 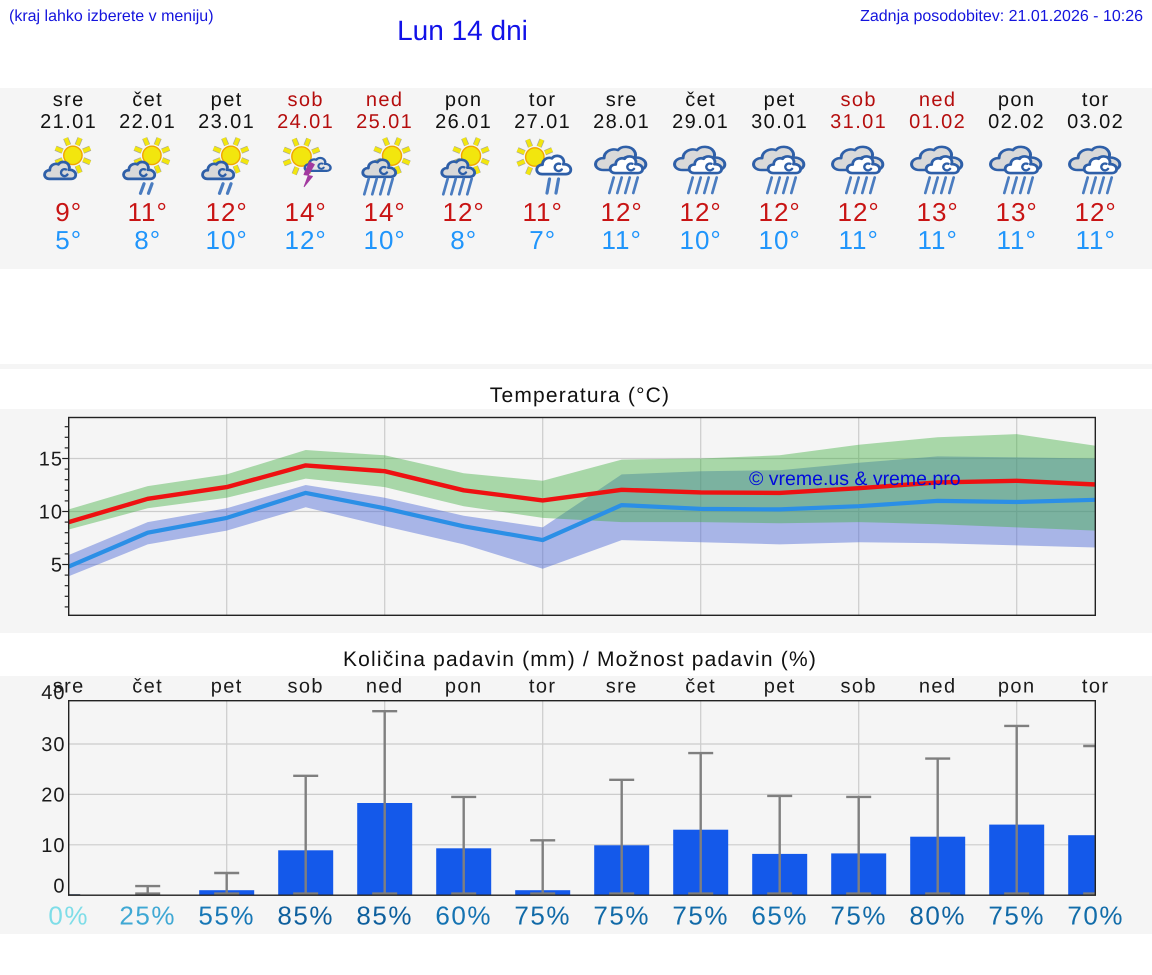 I want to click on svg-text: 0, so click(x=59, y=887).